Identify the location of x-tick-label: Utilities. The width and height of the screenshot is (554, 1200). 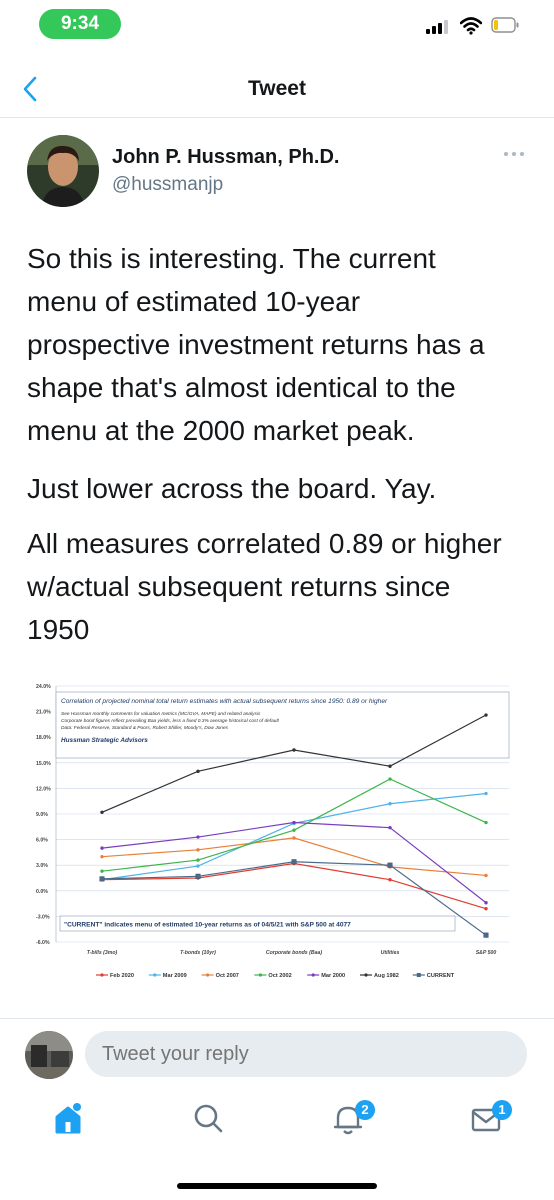
(390, 953).